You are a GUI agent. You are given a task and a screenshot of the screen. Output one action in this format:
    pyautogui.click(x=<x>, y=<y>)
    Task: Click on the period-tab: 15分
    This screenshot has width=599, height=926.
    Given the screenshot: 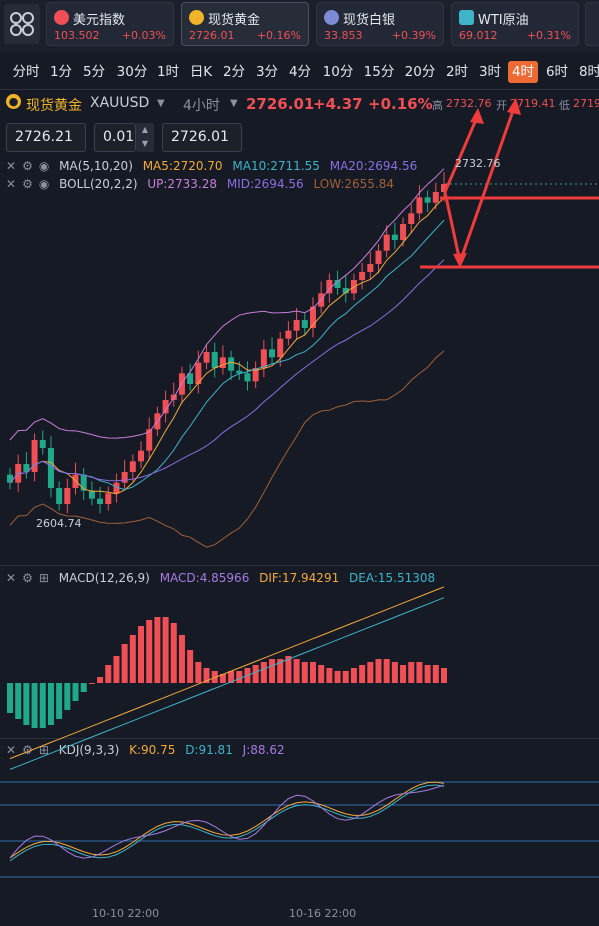 What is the action you would take?
    pyautogui.click(x=379, y=72)
    